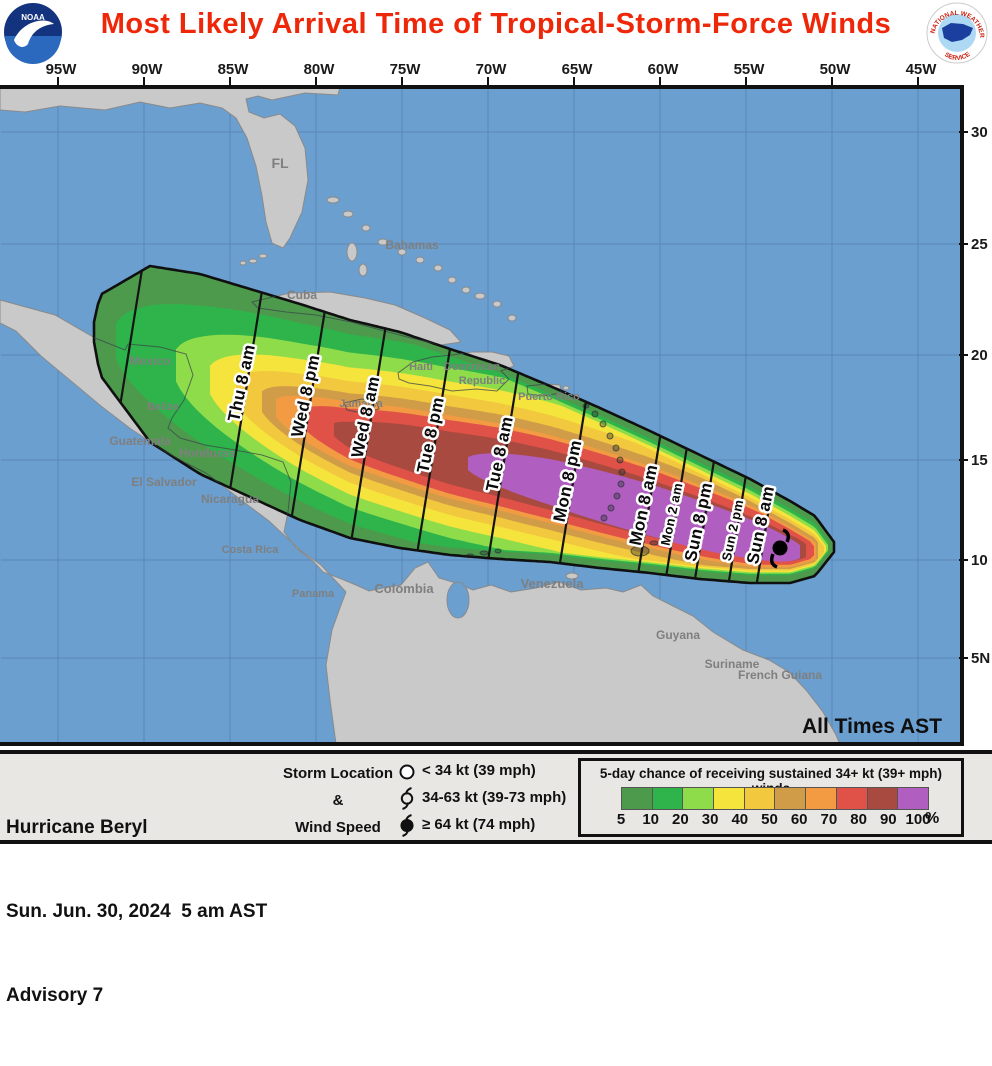 This screenshot has height=1066, width=992. I want to click on scale-tick-label: 30, so click(710, 819).